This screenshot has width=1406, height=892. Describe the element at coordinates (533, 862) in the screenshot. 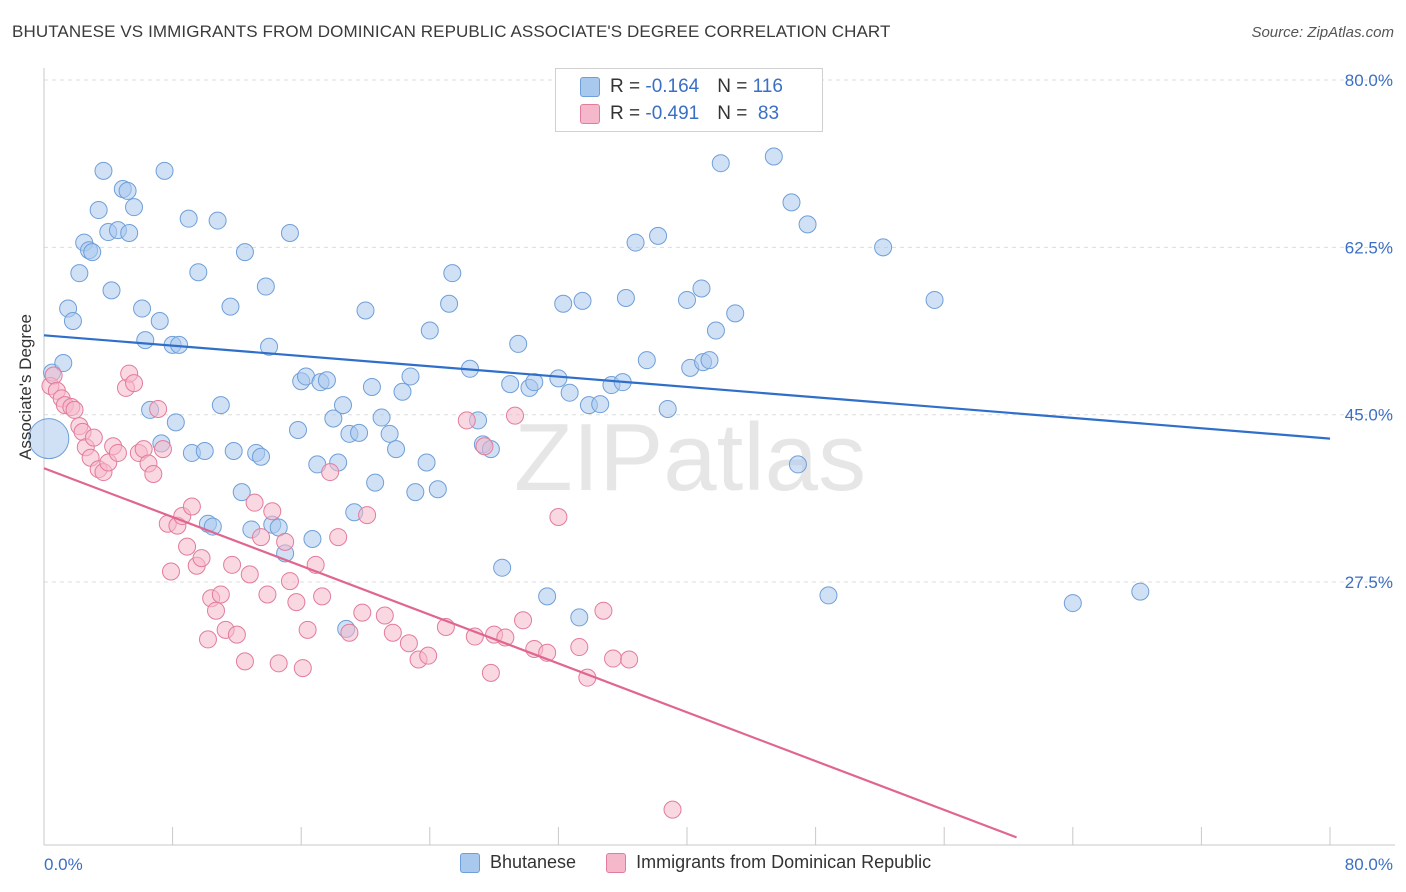

I see `legend-label: Bhutanese` at that location.